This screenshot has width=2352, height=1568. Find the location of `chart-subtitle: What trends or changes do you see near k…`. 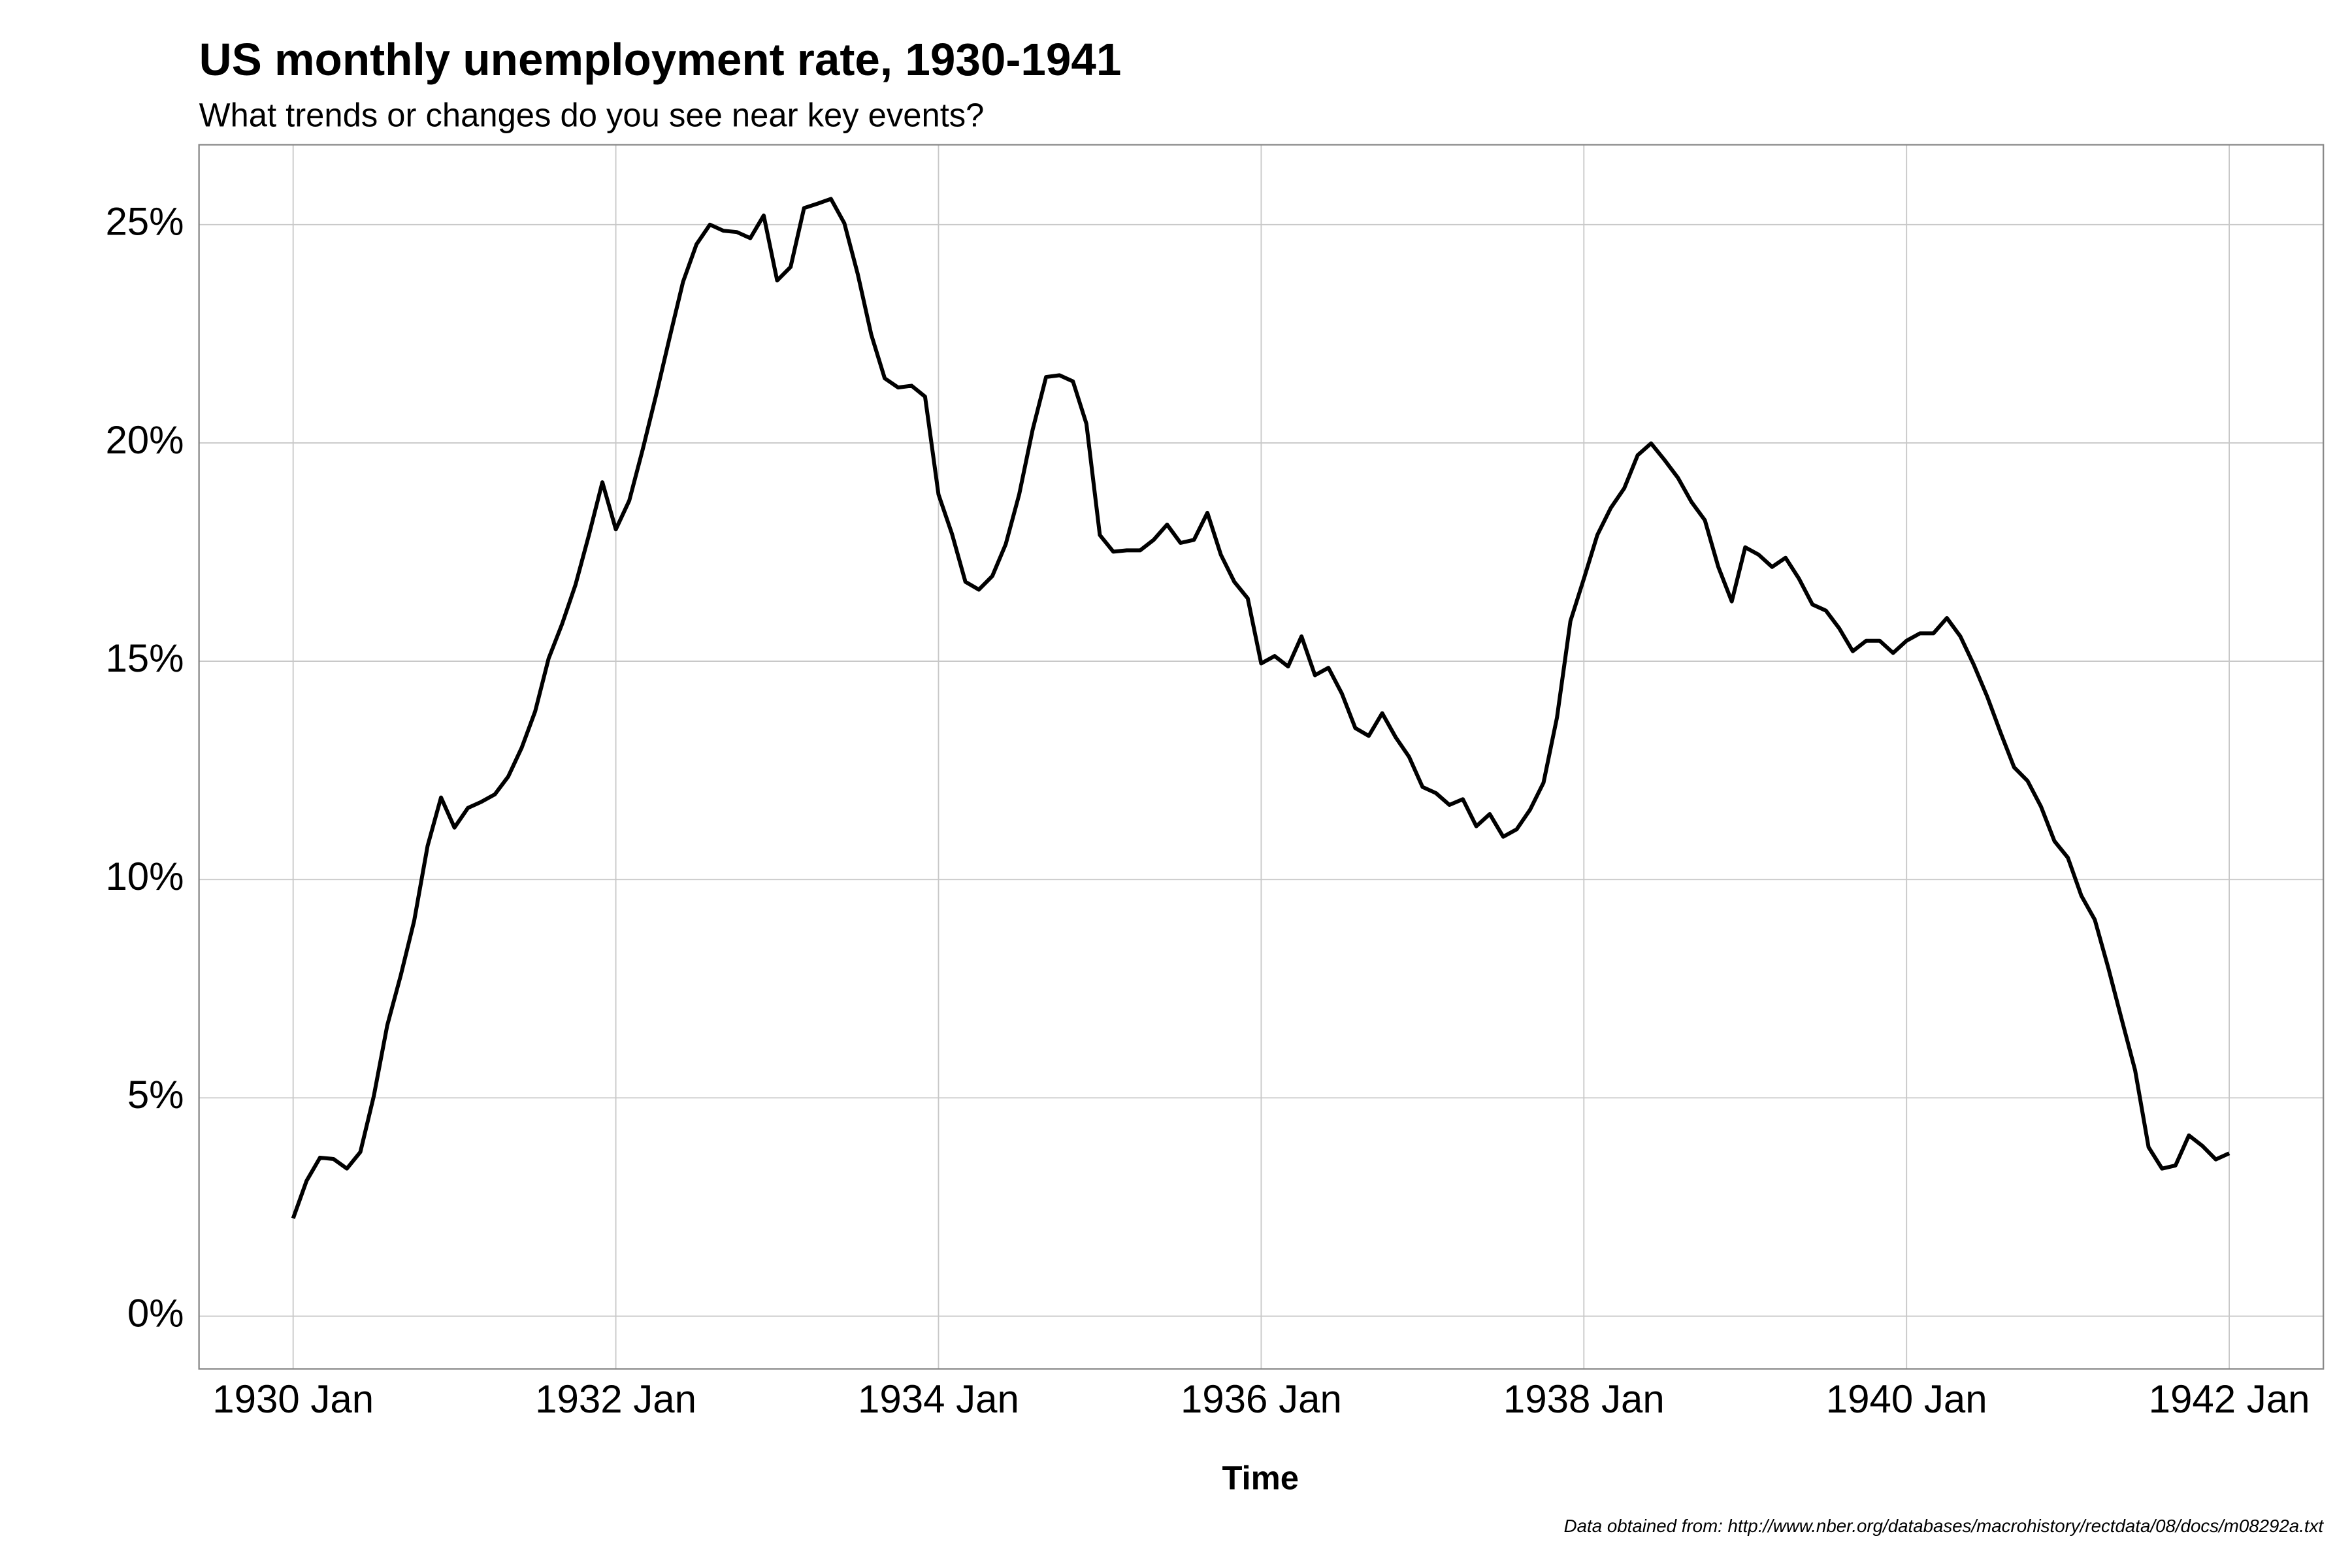

chart-subtitle: What trends or changes do you see near k… is located at coordinates (592, 114).